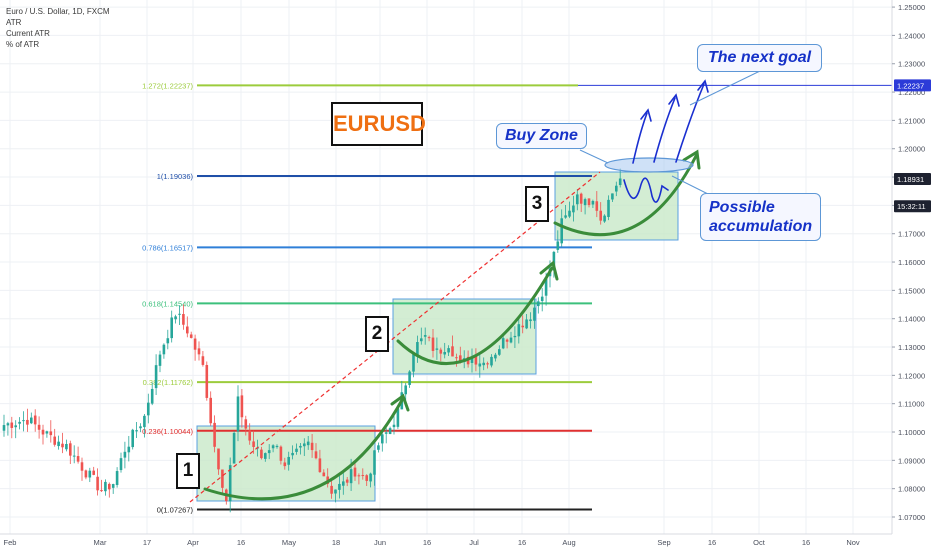 The image size is (932, 550). What do you see at coordinates (167, 431) in the screenshot?
I see `fib-label-5: 0.236(1.10044)` at bounding box center [167, 431].